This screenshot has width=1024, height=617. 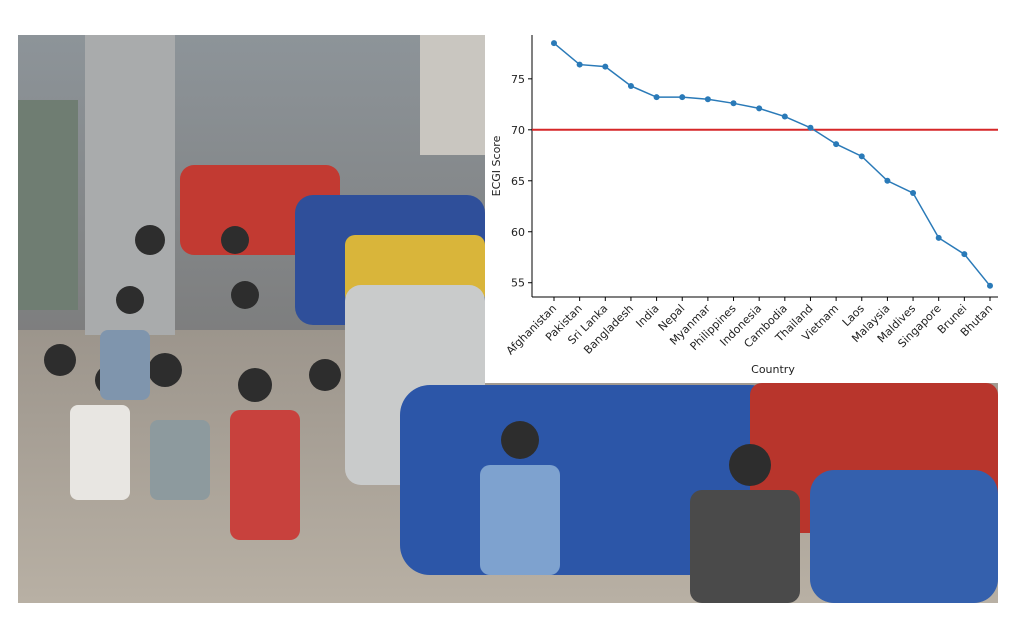 I want to click on y-tick-label: 55, so click(x=518, y=283).